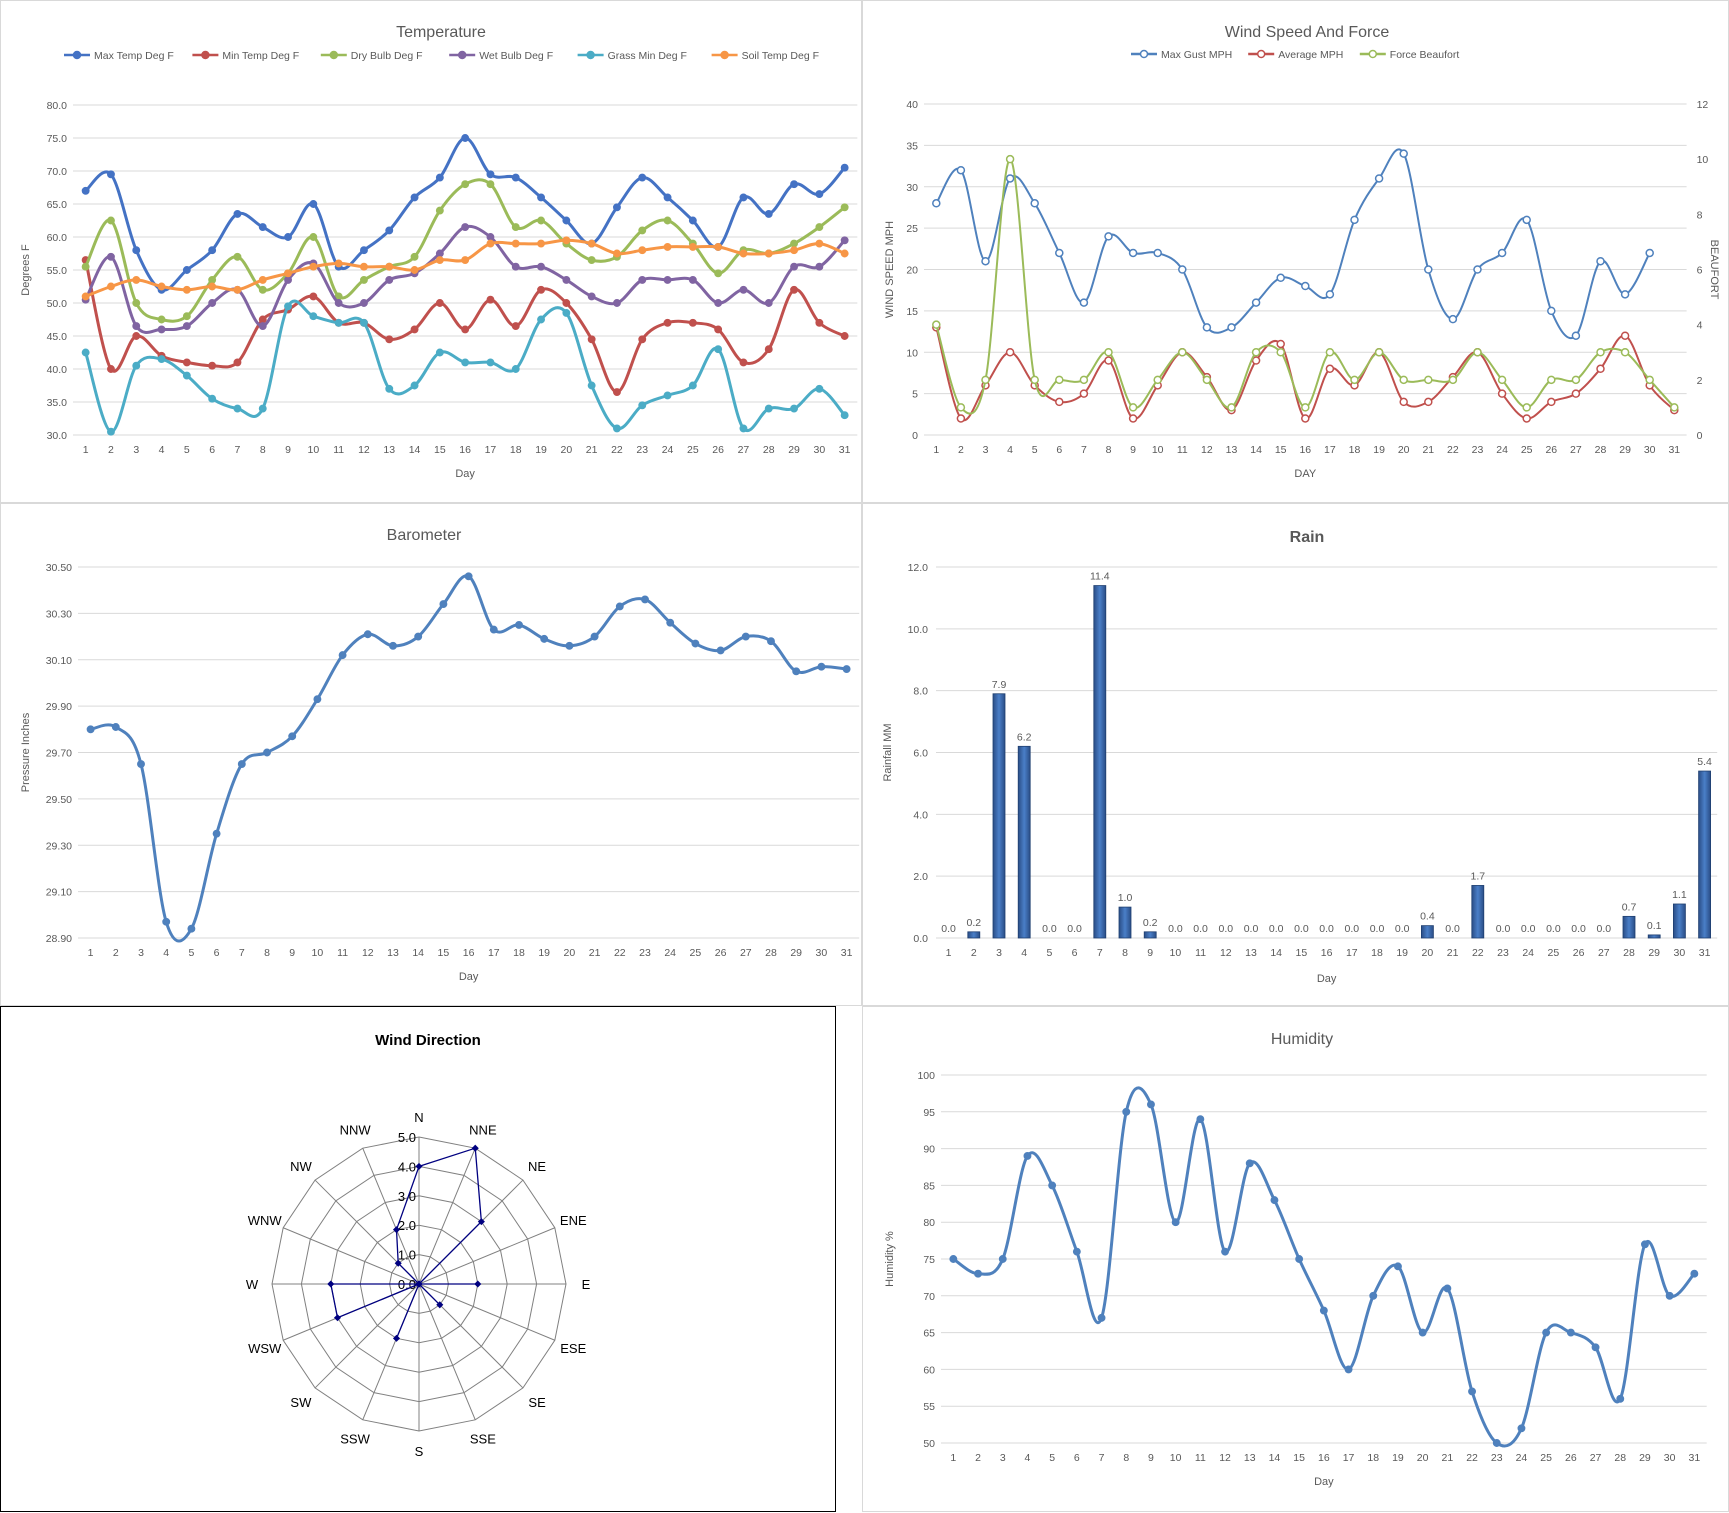 This screenshot has height=1513, width=1729. What do you see at coordinates (57, 106) in the screenshot?
I see `y-tick-label: 80.0` at bounding box center [57, 106].